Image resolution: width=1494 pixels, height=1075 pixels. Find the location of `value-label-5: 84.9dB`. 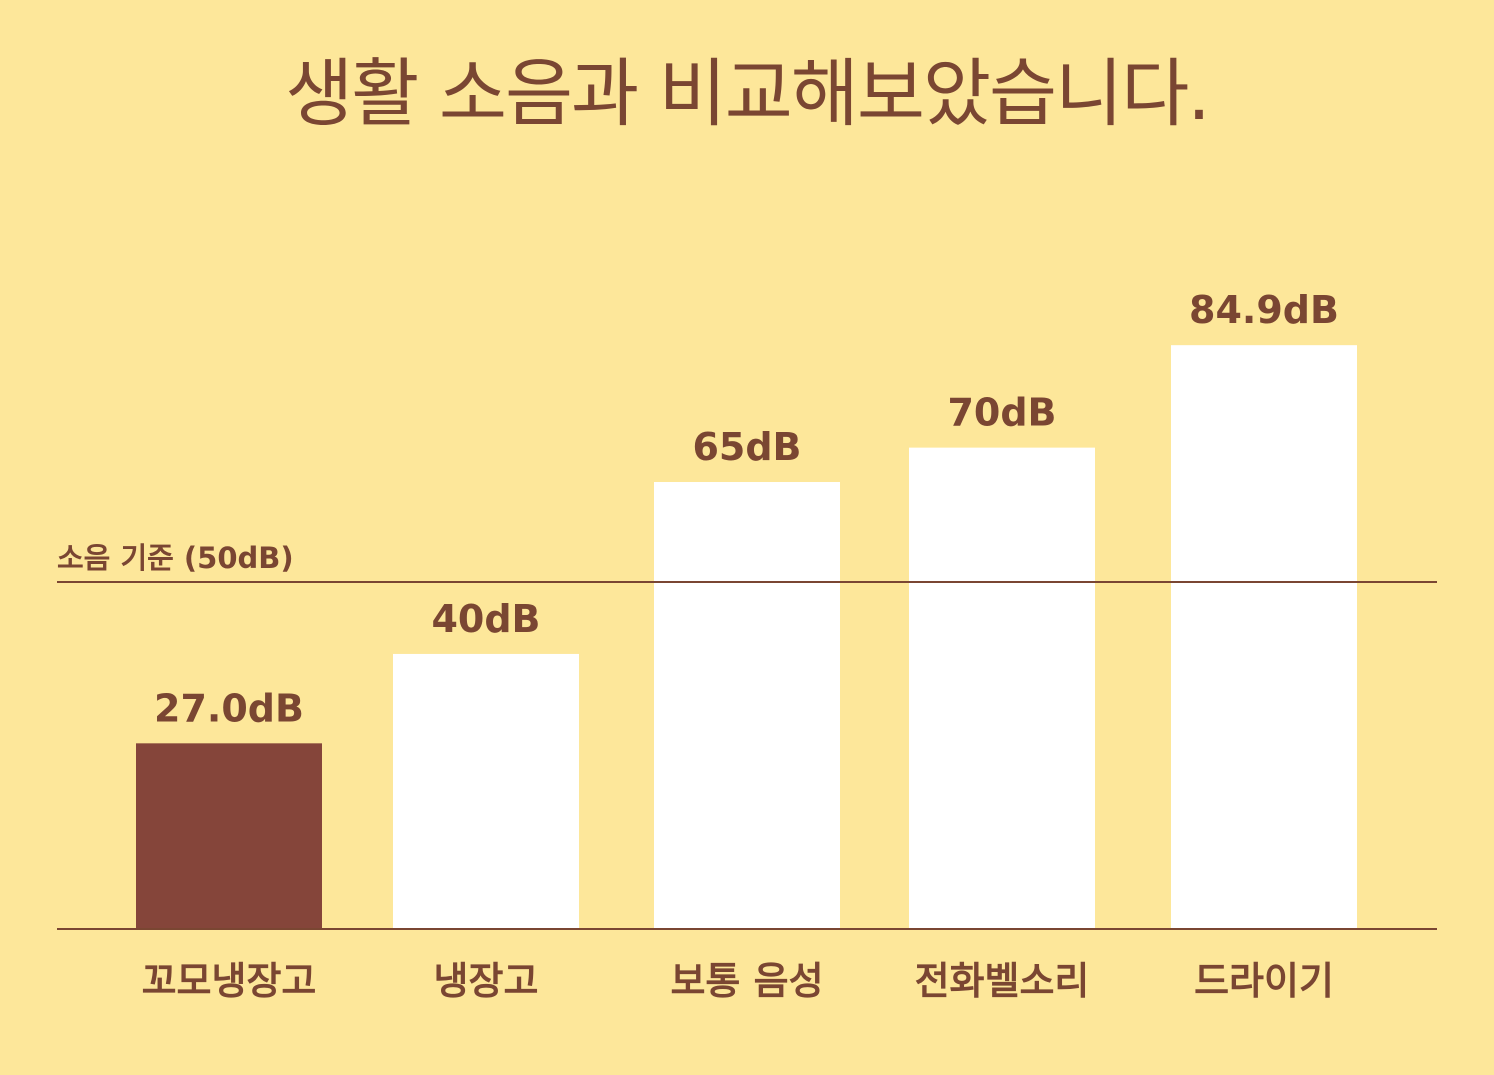

value-label-5: 84.9dB is located at coordinates (1264, 310).